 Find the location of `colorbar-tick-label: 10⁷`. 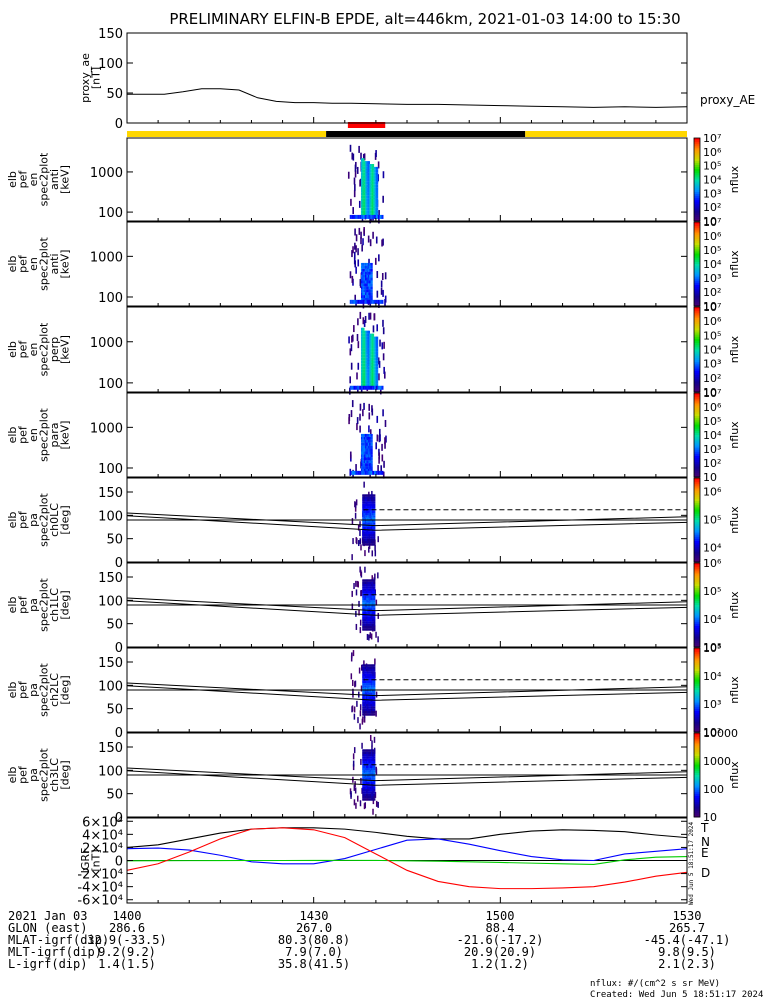

colorbar-tick-label: 10⁷ is located at coordinates (712, 307).